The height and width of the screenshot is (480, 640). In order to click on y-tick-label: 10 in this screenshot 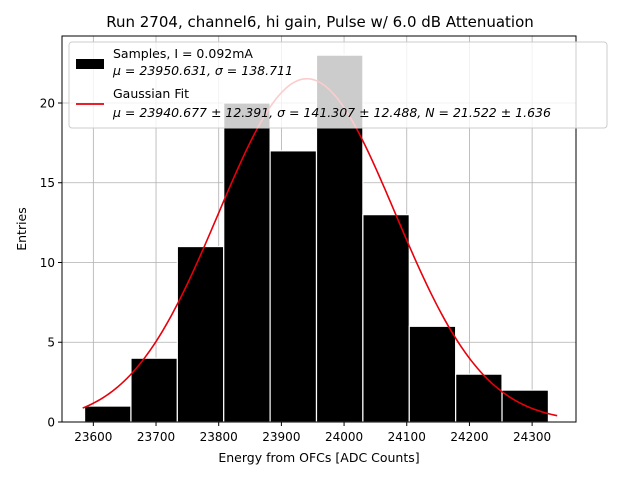, I will do `click(47, 263)`.